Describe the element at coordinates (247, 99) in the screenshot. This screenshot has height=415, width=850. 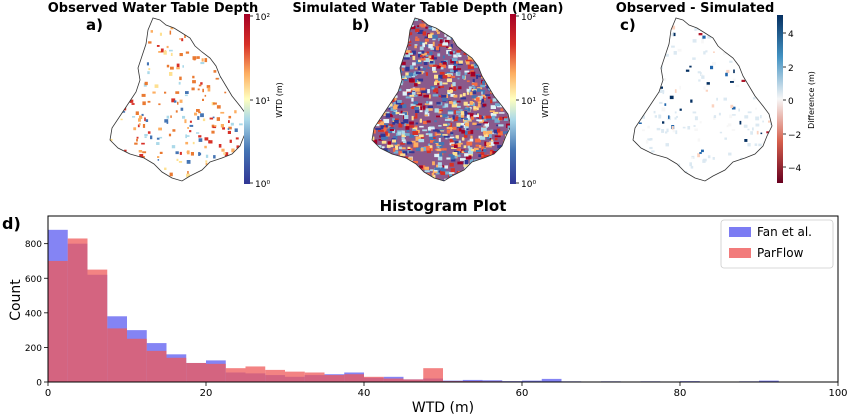
I see `wtd-colorbar-a` at that location.